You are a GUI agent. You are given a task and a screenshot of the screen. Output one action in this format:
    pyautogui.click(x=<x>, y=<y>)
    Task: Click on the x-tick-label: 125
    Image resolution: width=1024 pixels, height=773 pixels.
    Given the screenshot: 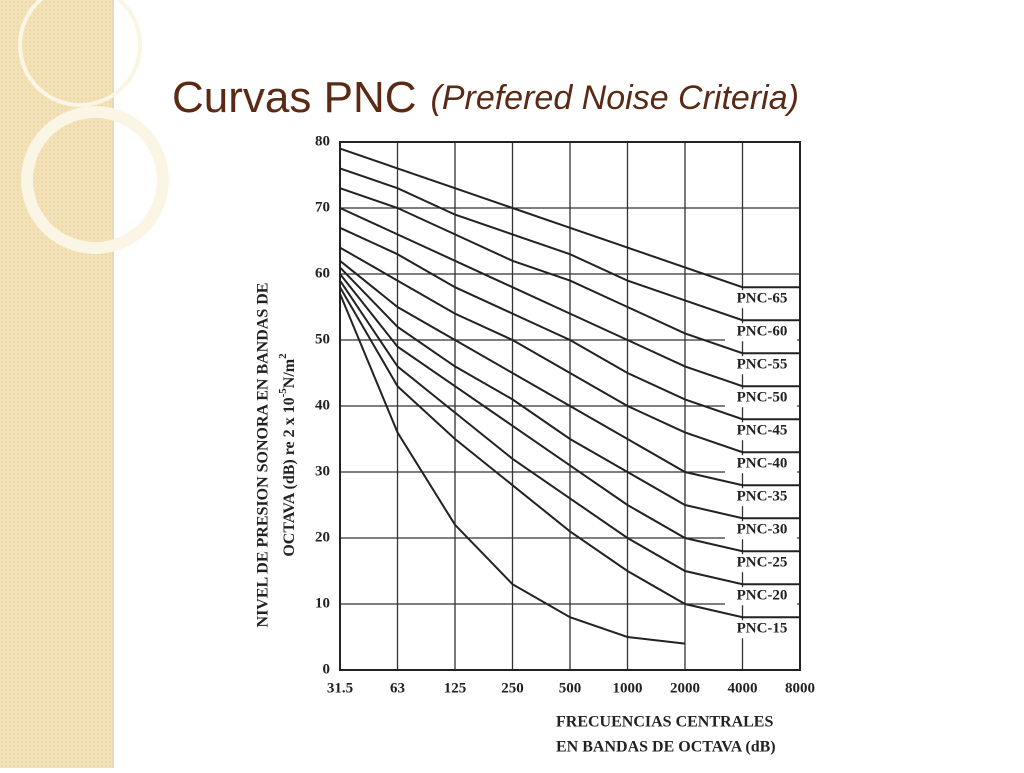 What is the action you would take?
    pyautogui.click(x=455, y=688)
    